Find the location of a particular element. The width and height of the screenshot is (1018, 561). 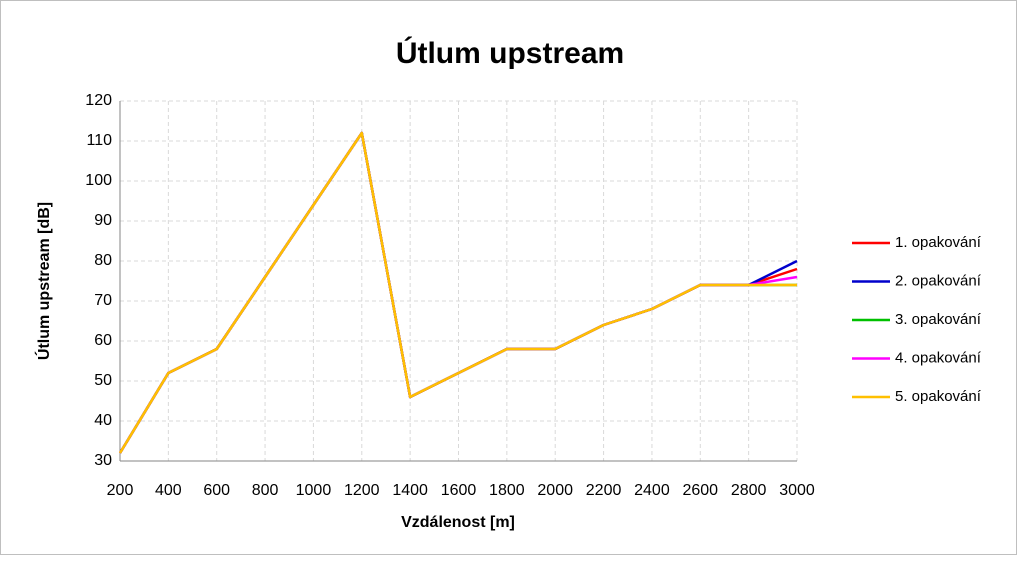

x-tick-label: 1000 is located at coordinates (314, 490).